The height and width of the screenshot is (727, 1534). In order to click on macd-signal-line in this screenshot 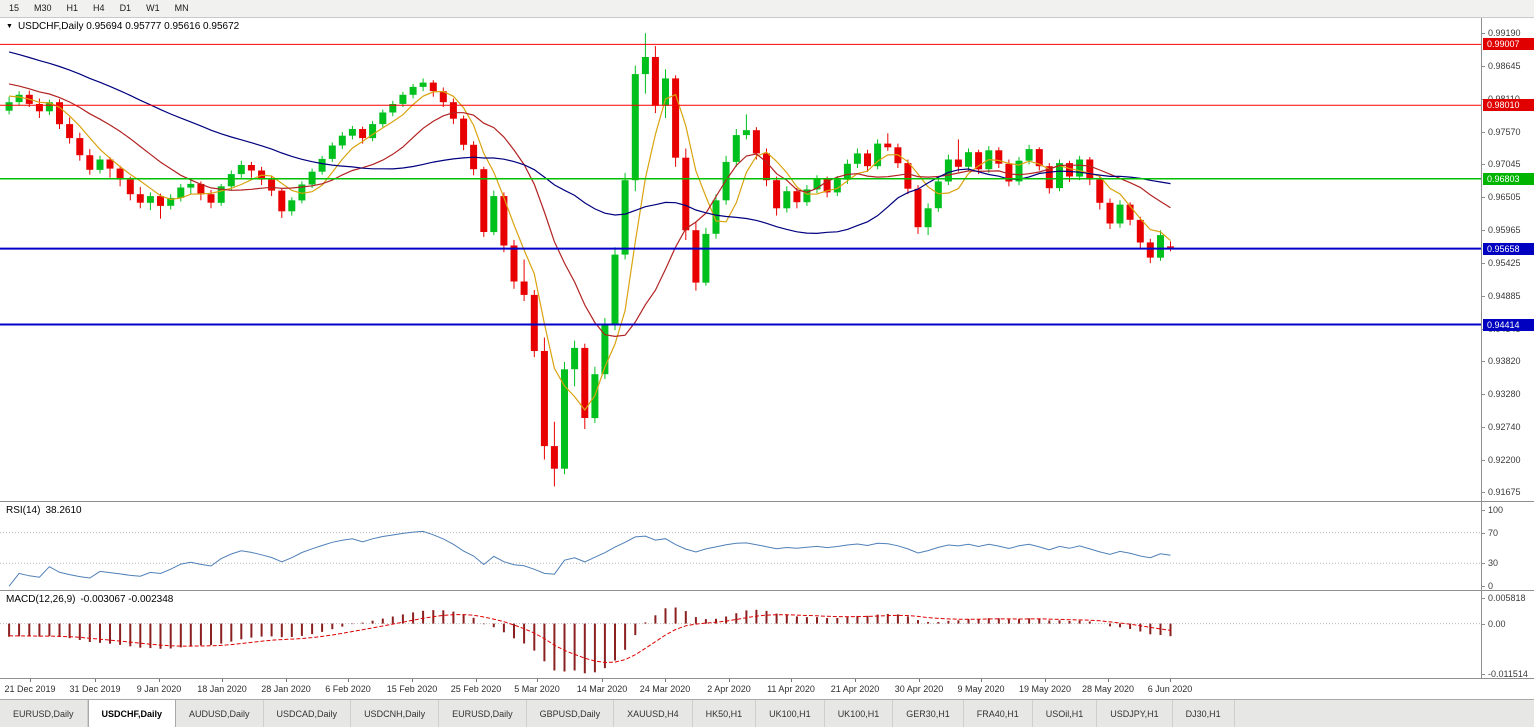, I will do `click(590, 639)`.